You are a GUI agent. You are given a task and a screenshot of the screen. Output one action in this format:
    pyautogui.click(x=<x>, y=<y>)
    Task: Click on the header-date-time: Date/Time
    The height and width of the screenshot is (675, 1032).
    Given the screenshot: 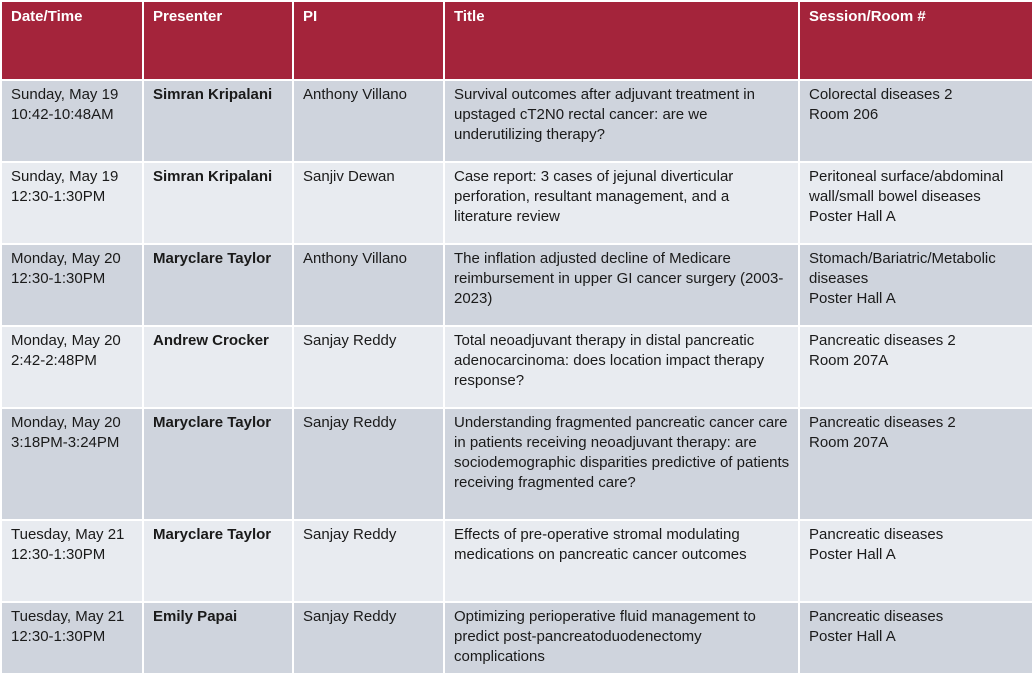 What is the action you would take?
    pyautogui.click(x=72, y=40)
    